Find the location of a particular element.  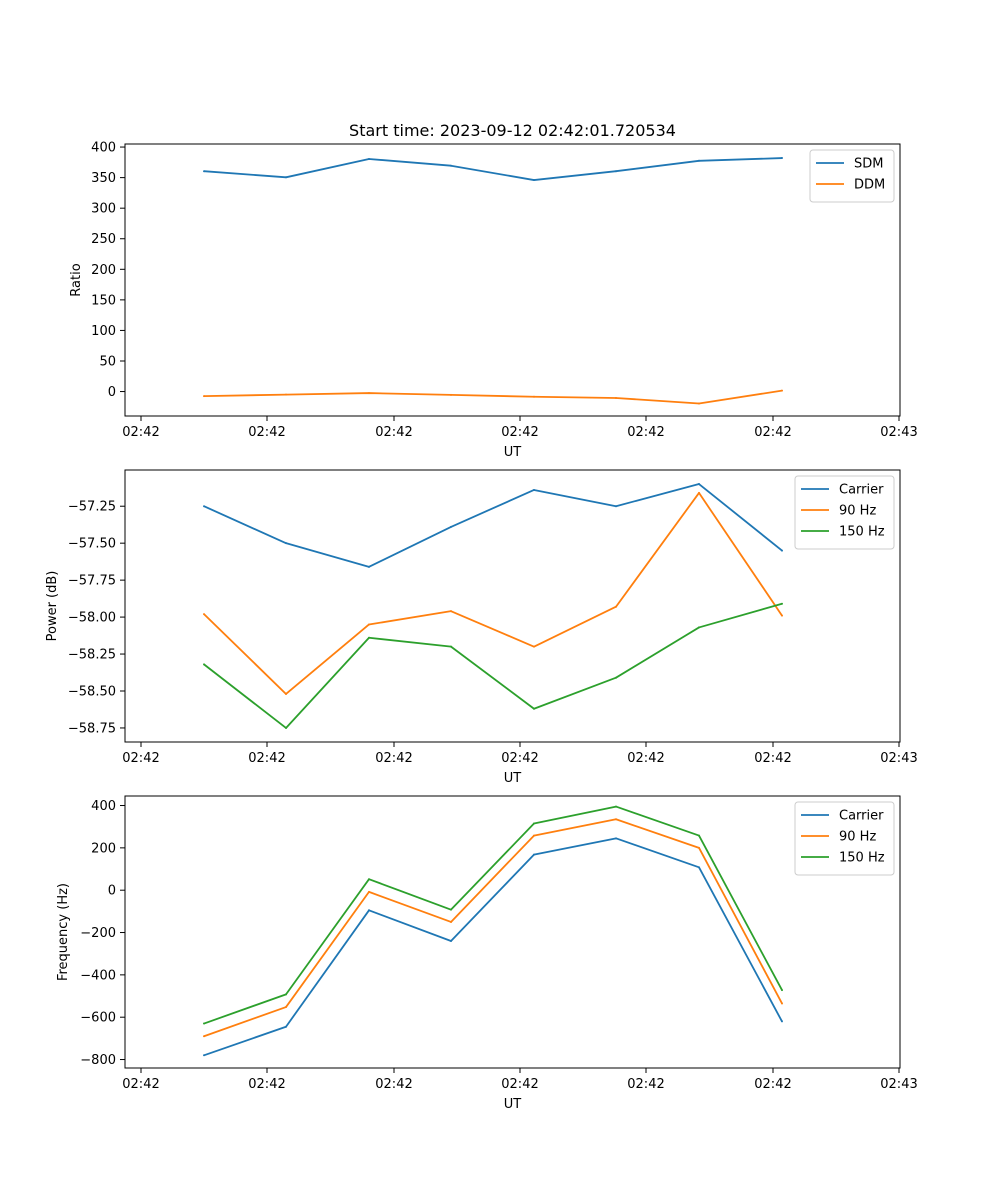

legend-label: DDM is located at coordinates (869, 185).